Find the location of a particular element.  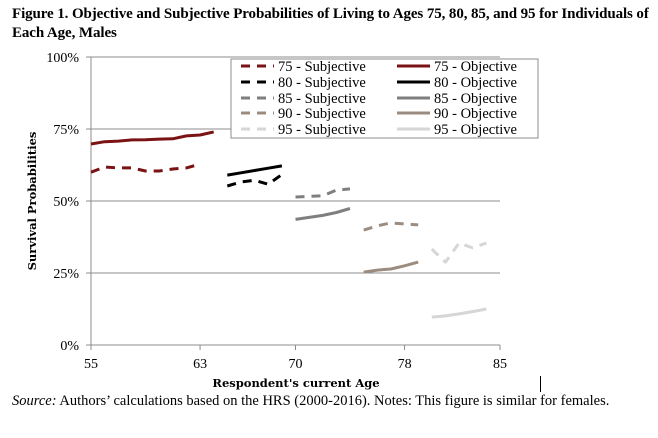

legend-label: 90 - Subjective is located at coordinates (322, 114).